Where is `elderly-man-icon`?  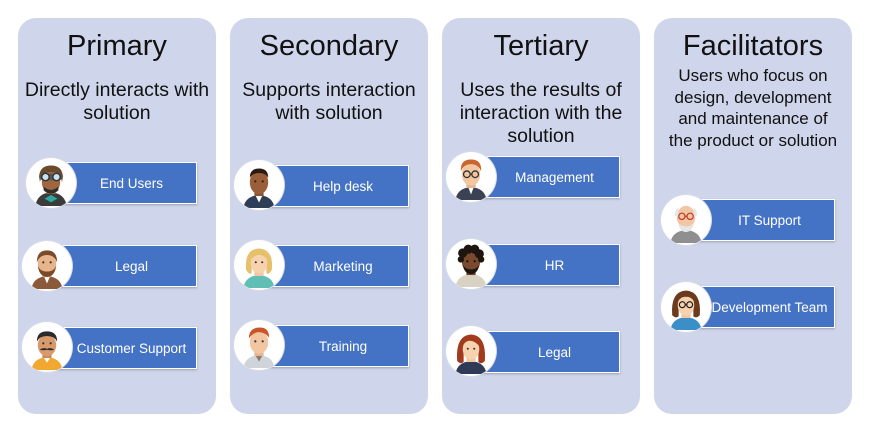
elderly-man-icon is located at coordinates (686, 220).